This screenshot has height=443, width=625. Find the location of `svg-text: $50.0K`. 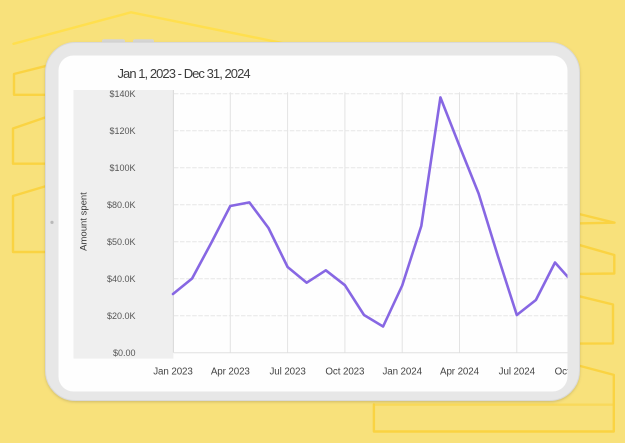

svg-text: $50.0K is located at coordinates (121, 242).